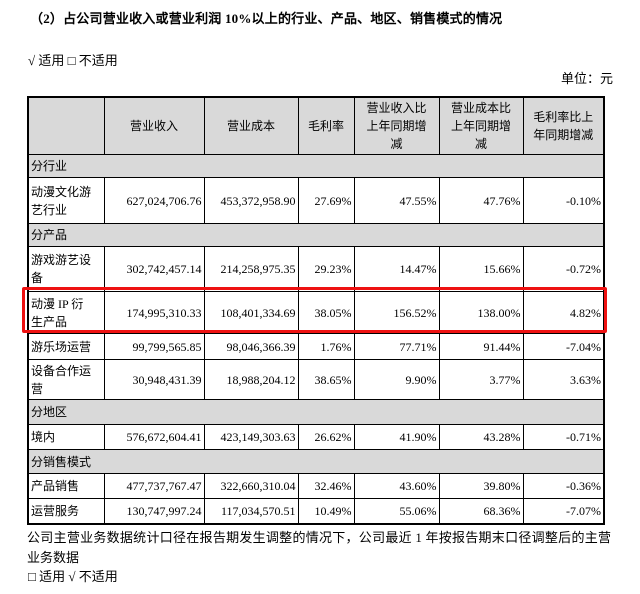 This screenshot has height=594, width=640. Describe the element at coordinates (481, 346) in the screenshot. I see `cost-yoy-value: 91.44%` at that location.